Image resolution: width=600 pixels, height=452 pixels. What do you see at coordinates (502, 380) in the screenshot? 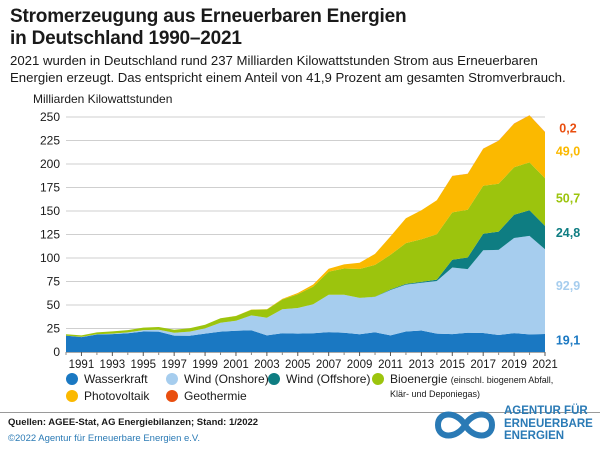
I see `legend-note-bioenergie-1: (einschl. biogenem Abfall,` at bounding box center [502, 380].